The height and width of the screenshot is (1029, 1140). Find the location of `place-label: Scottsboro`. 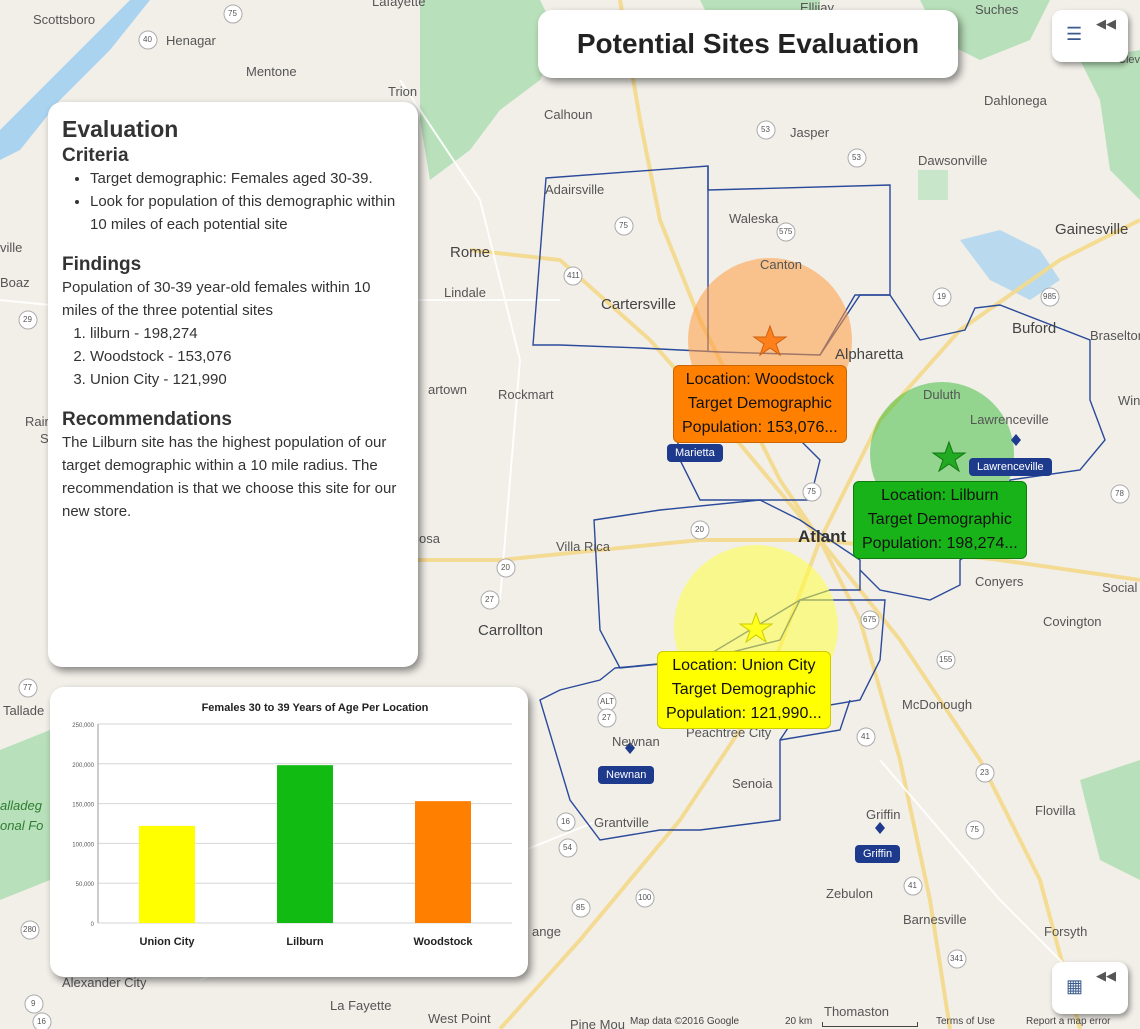

place-label: Scottsboro is located at coordinates (64, 19).